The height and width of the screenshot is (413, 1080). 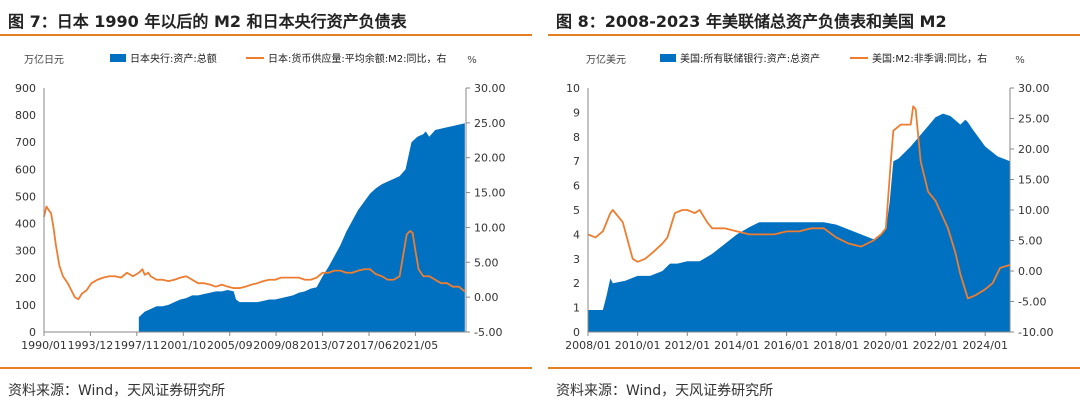 What do you see at coordinates (254, 253) in the screenshot?
I see `series-line-m2-yoy` at bounding box center [254, 253].